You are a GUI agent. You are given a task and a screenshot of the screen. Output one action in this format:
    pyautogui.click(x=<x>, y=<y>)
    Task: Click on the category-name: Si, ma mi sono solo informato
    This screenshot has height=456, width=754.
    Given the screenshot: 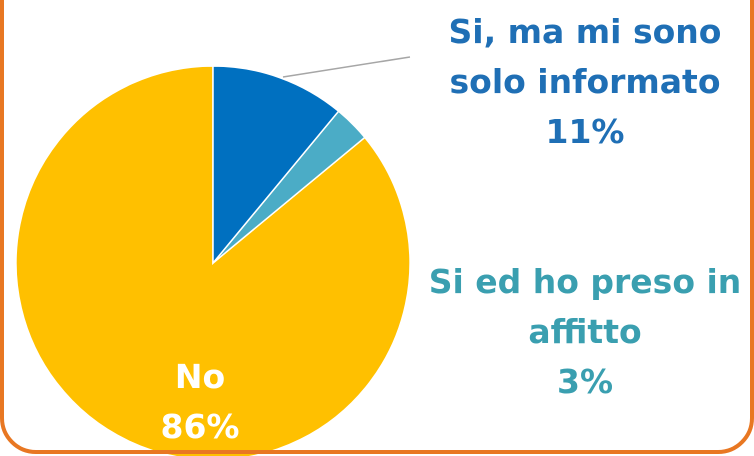 What is the action you would take?
    pyautogui.click(x=585, y=56)
    